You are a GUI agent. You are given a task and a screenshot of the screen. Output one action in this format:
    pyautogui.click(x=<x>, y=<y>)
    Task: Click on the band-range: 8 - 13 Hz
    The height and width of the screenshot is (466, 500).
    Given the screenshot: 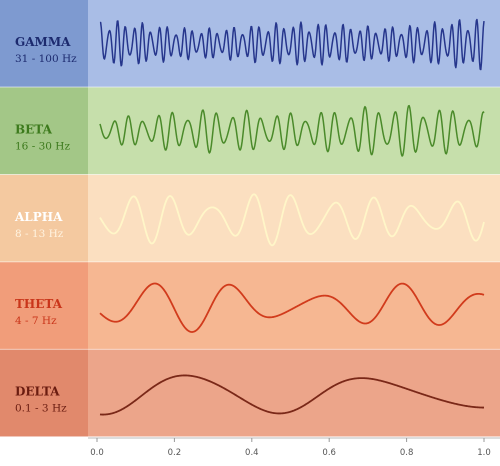 What is the action you would take?
    pyautogui.click(x=39, y=234)
    